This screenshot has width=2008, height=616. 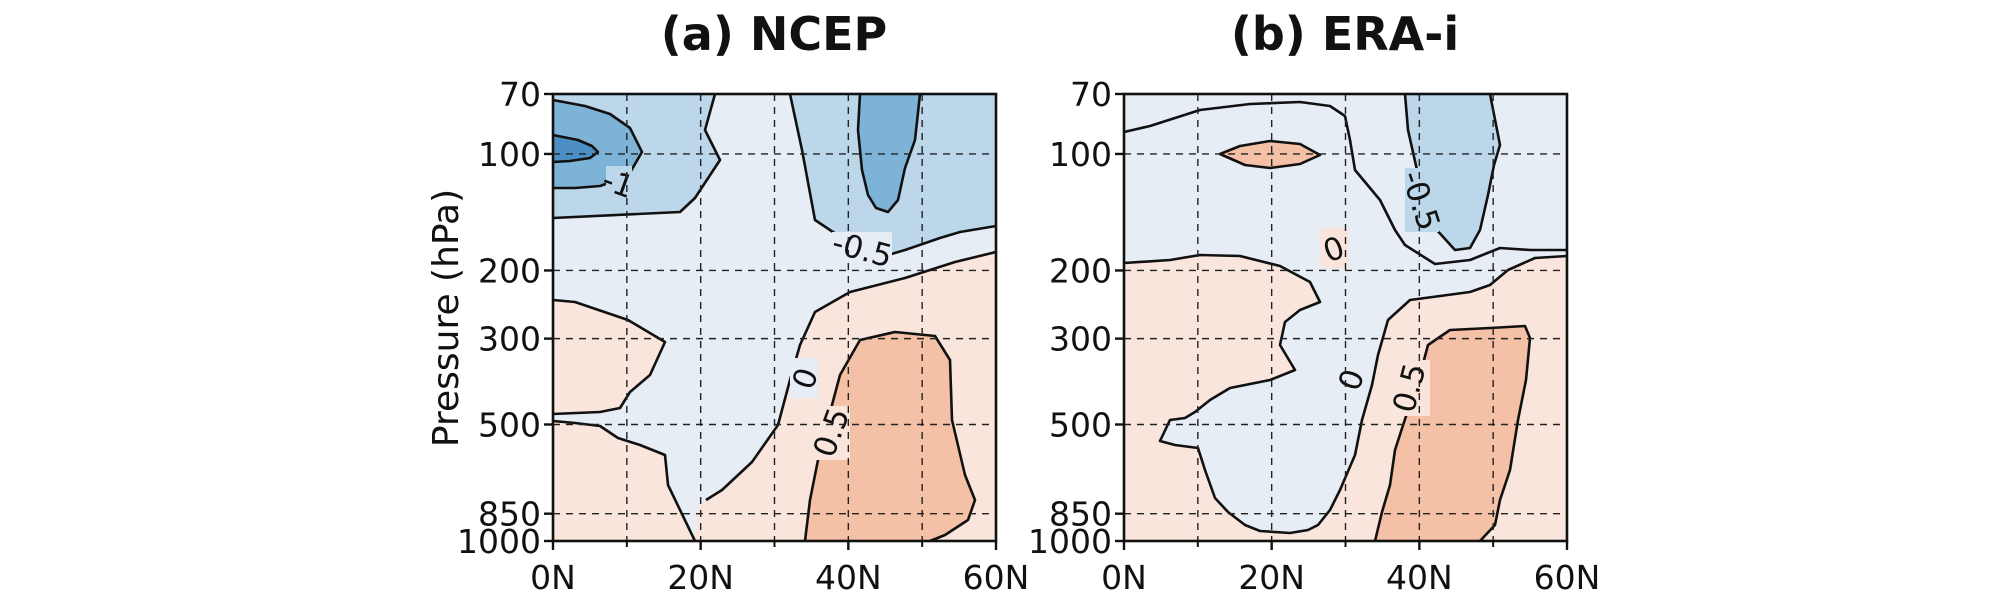 I want to click on region-a-core-negative, so click(x=575, y=148).